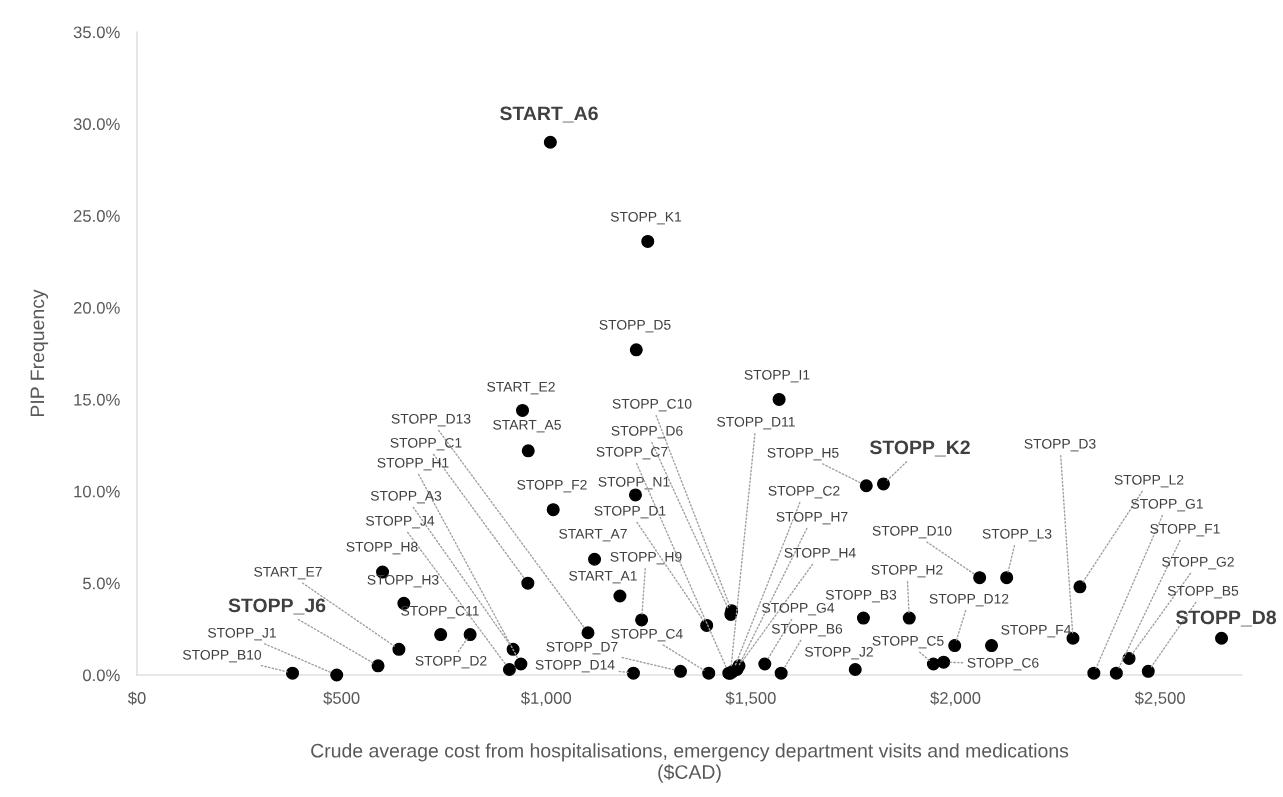  I want to click on data-label: STOPP_G1, so click(1167, 505).